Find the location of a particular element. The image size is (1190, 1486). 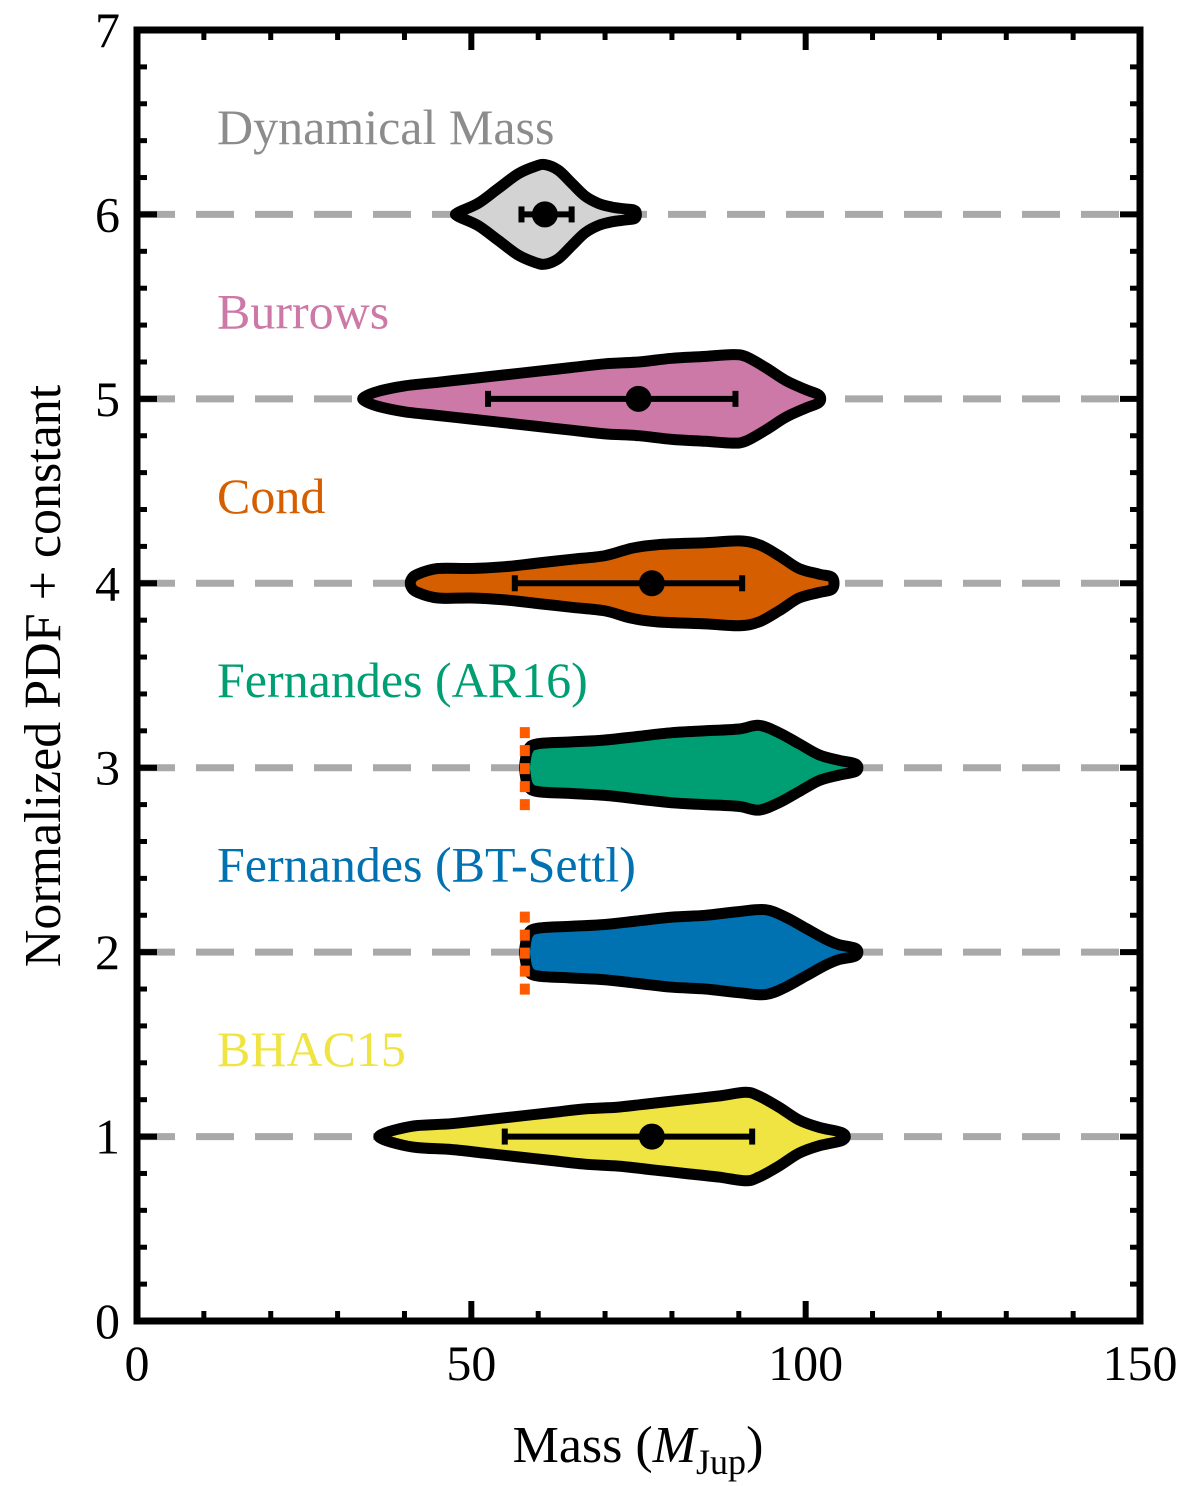

series-label-burrows: Burrows is located at coordinates (303, 311).